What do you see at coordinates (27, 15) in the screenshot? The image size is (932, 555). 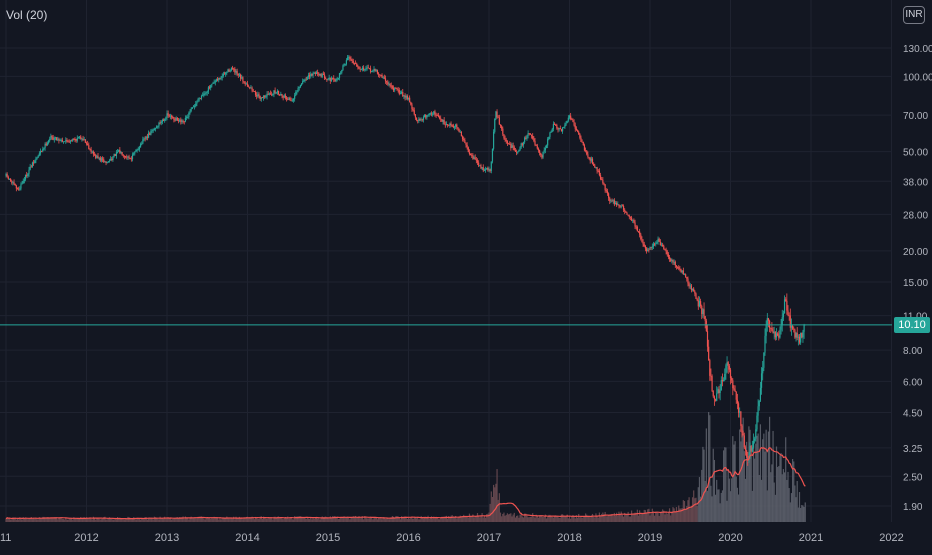 I see `volume-indicator-label: Vol (20)` at bounding box center [27, 15].